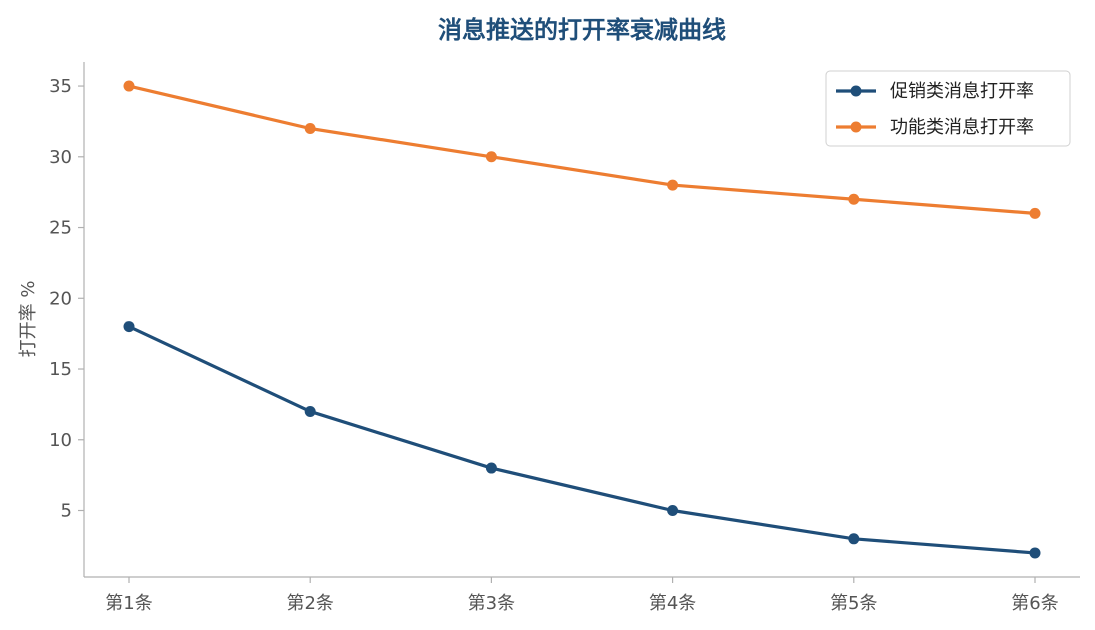 The image size is (1095, 630). I want to click on y-tick-label: 15, so click(60, 369).